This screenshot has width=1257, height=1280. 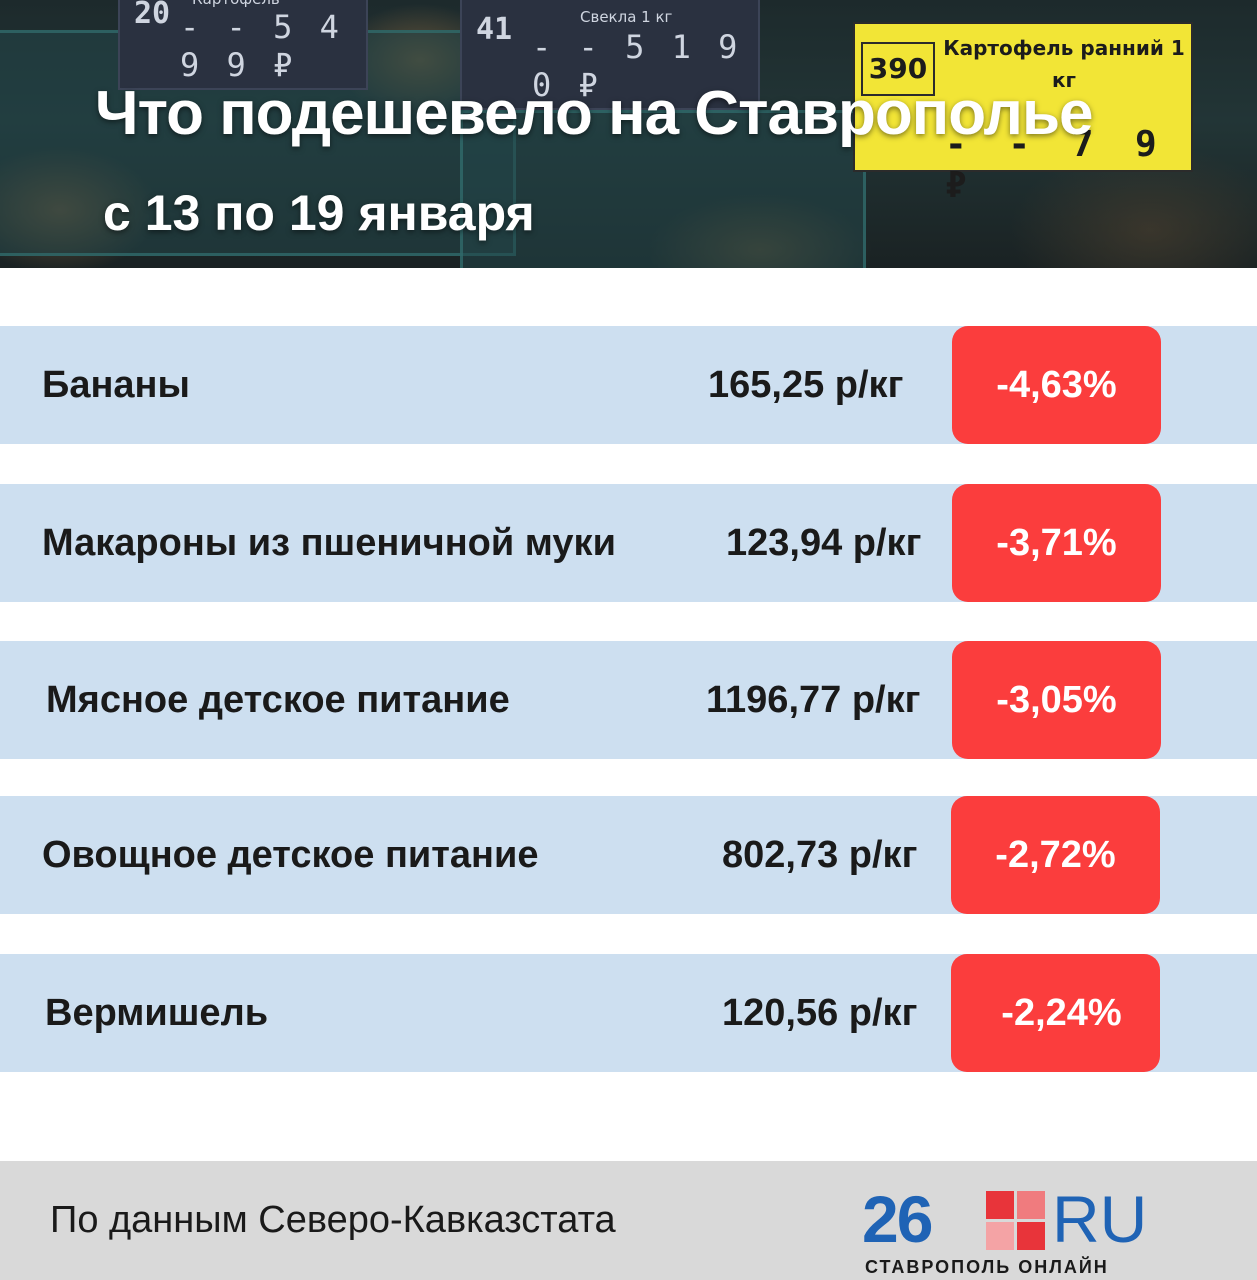 I want to click on change-badge: -2,72%, so click(x=1055, y=855).